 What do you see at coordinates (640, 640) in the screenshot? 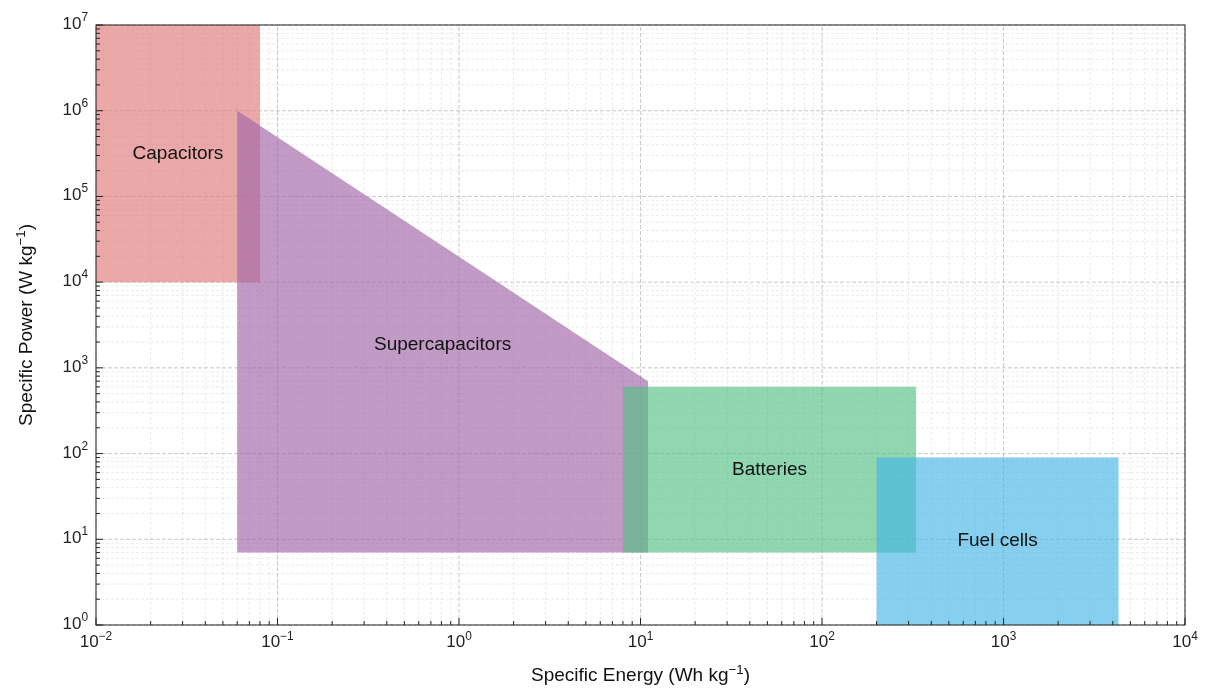
I see `x-tick-label: 10$^{1}$` at bounding box center [640, 640].